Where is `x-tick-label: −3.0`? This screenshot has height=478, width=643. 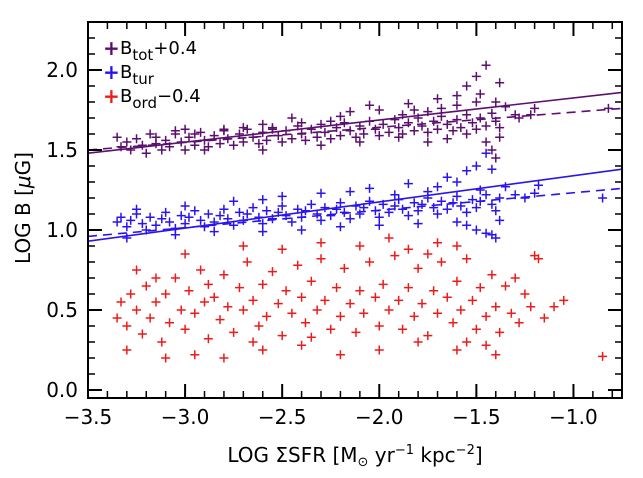 x-tick-label: −3.0 is located at coordinates (185, 417).